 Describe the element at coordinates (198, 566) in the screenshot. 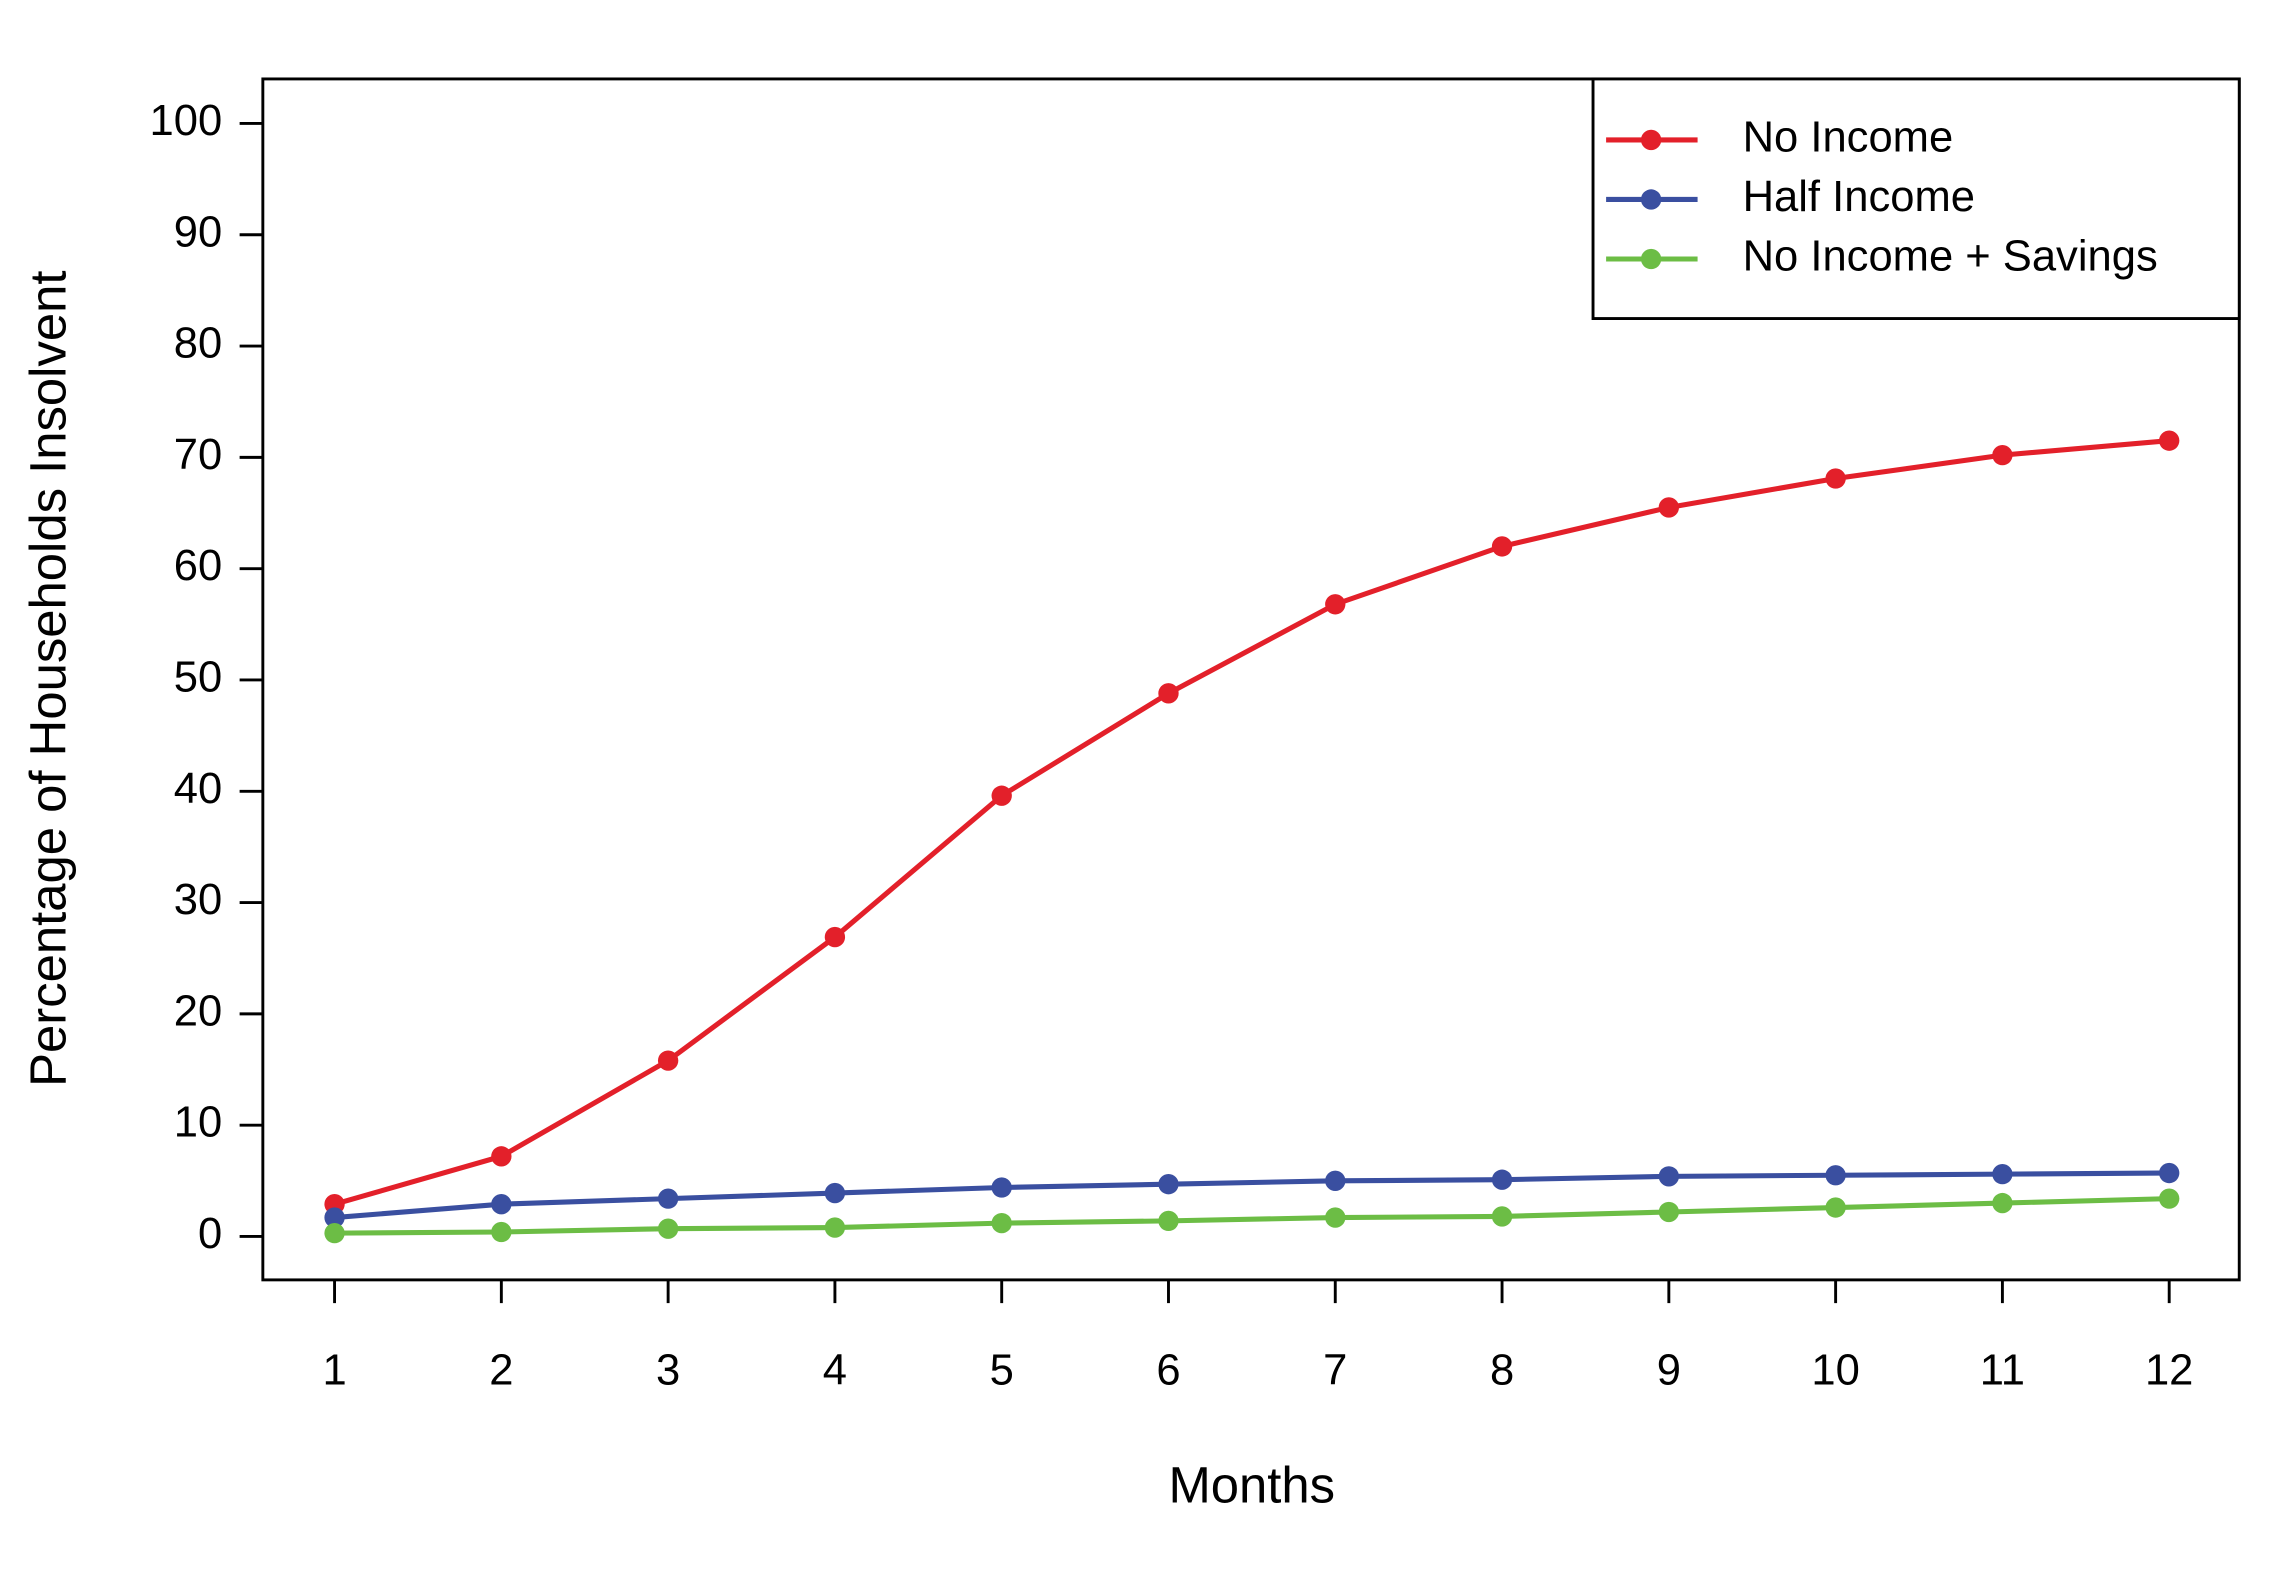

I see `y-tick-label: 60` at that location.